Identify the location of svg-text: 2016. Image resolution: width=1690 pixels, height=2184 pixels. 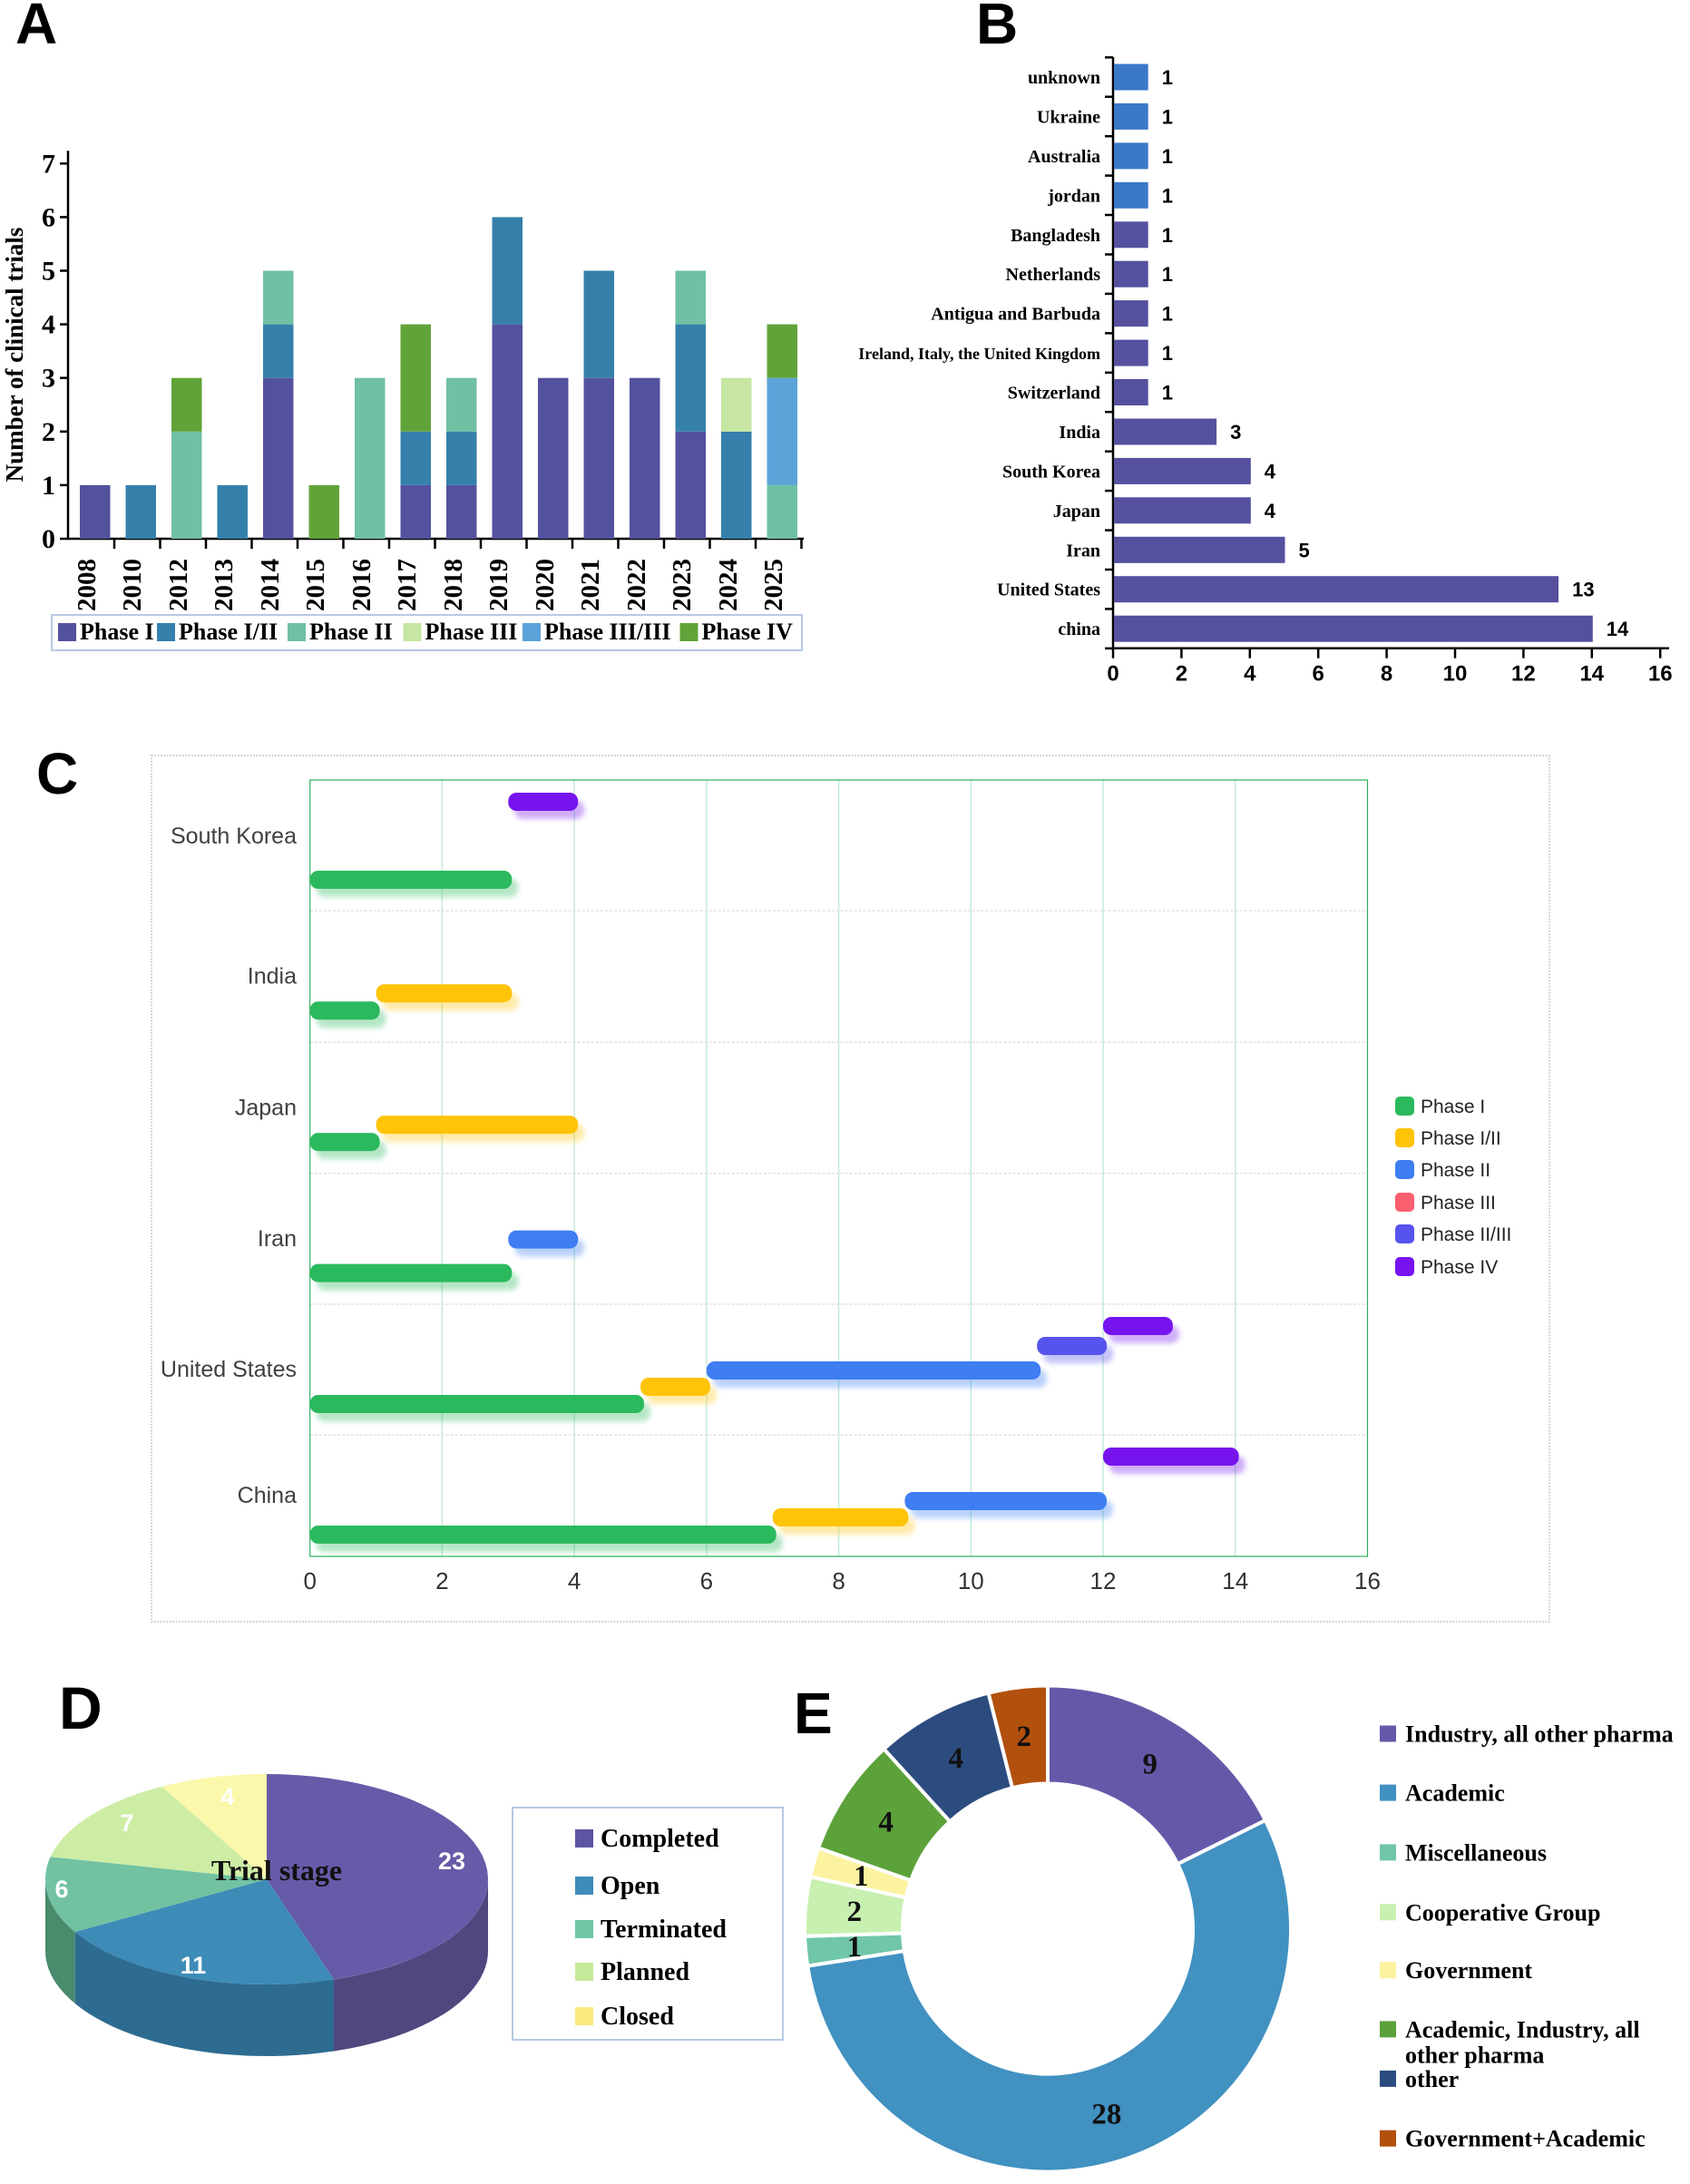
(361, 585).